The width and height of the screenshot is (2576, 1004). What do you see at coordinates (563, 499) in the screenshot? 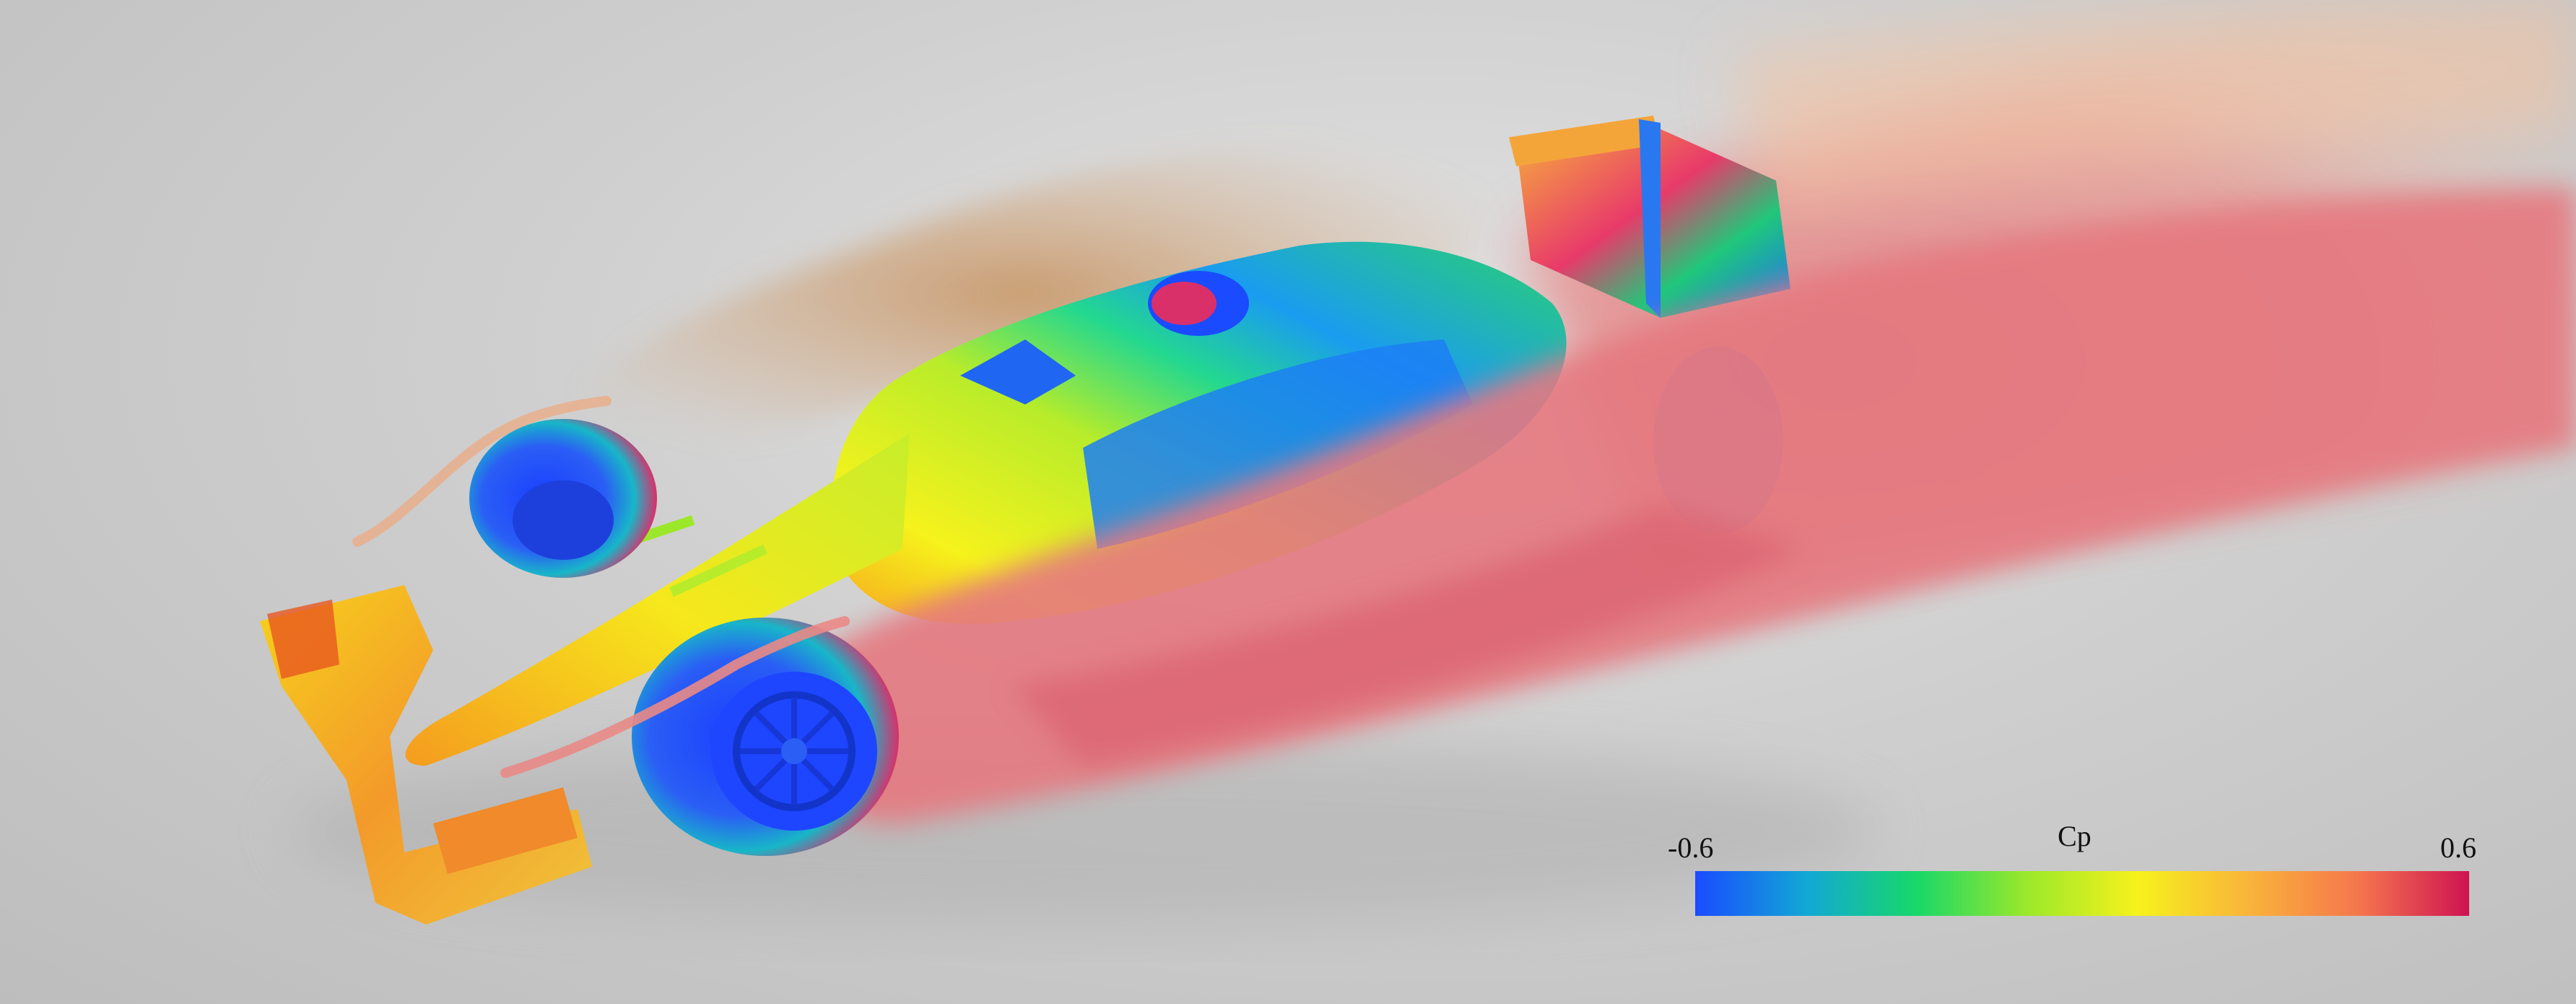
I see `rear-left-wheel` at bounding box center [563, 499].